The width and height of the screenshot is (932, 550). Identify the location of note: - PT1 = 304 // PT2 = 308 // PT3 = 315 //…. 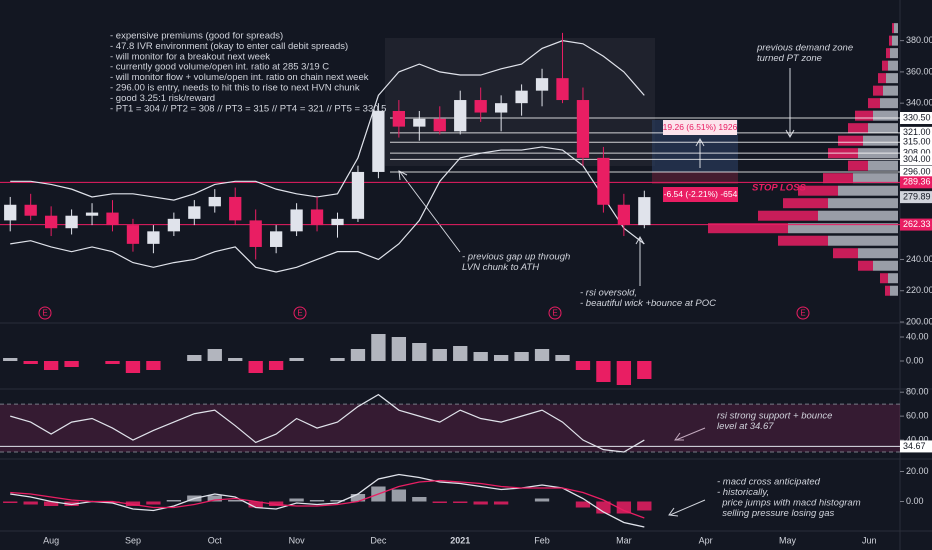
(248, 108).